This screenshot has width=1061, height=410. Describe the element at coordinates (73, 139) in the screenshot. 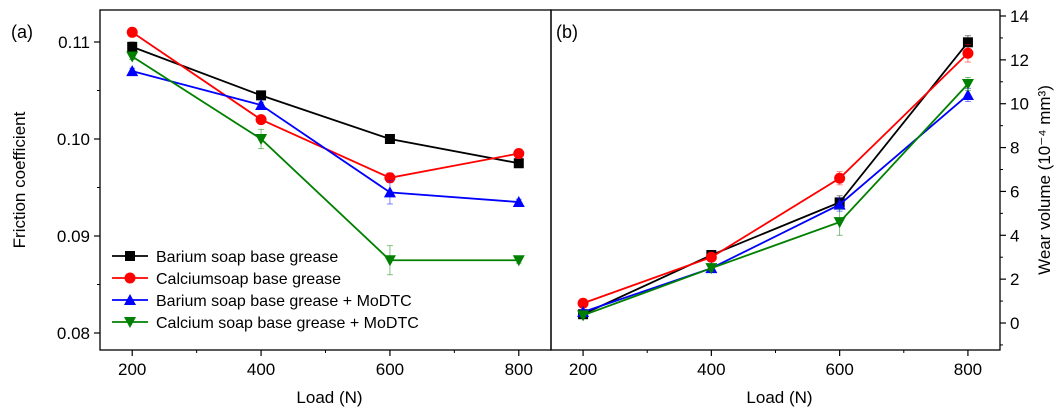

I see `y-tick-label: 0.10` at that location.